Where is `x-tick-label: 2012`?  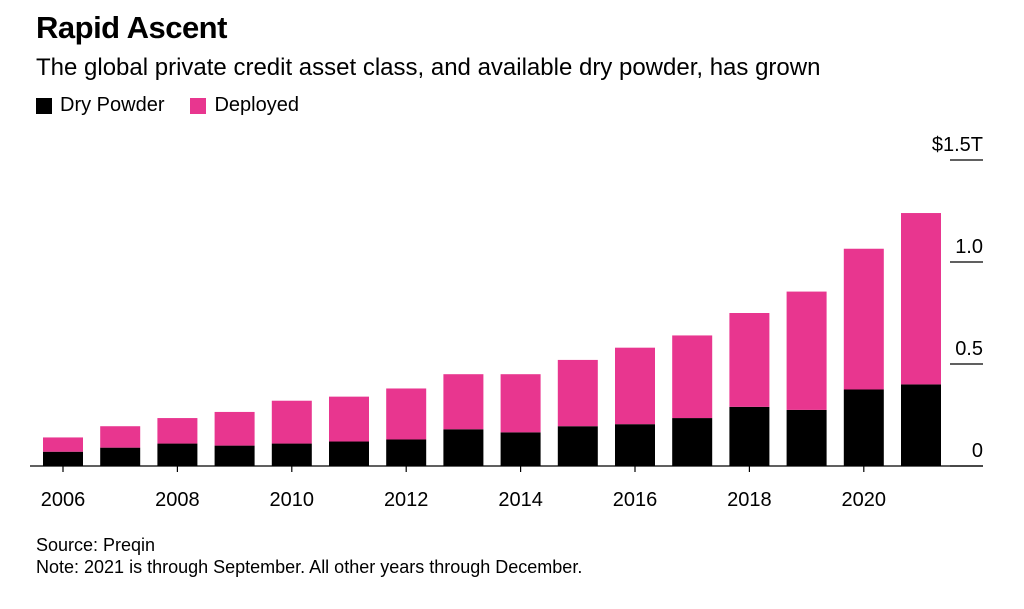 x-tick-label: 2012 is located at coordinates (406, 500).